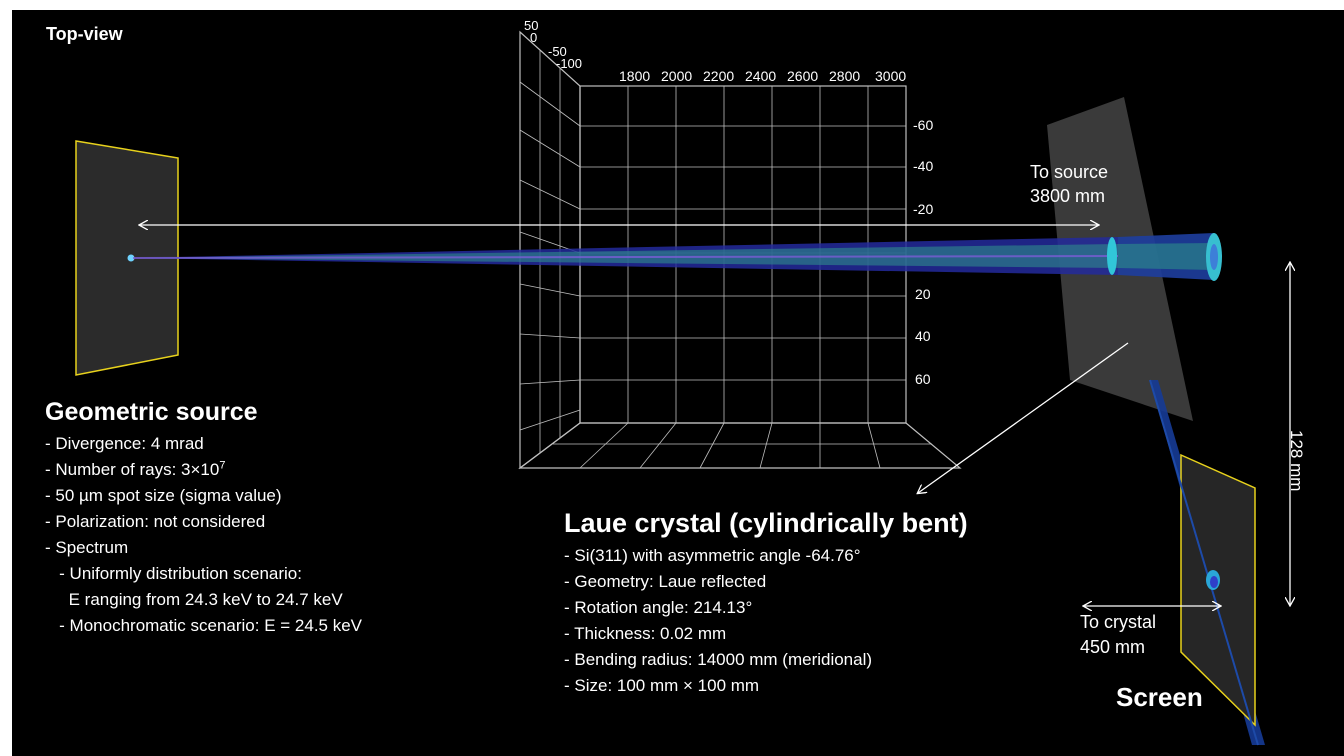 The width and height of the screenshot is (1344, 756). Describe the element at coordinates (132, 469) in the screenshot. I see `source-rays-text: - Number of rays: 3×10` at that location.